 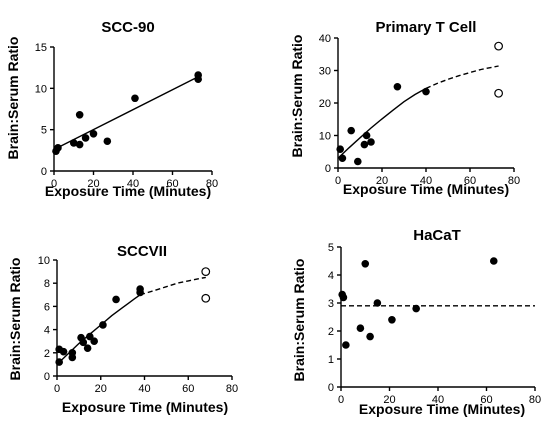 What do you see at coordinates (325, 72) in the screenshot?
I see `y-tick-label: 30` at bounding box center [325, 72].